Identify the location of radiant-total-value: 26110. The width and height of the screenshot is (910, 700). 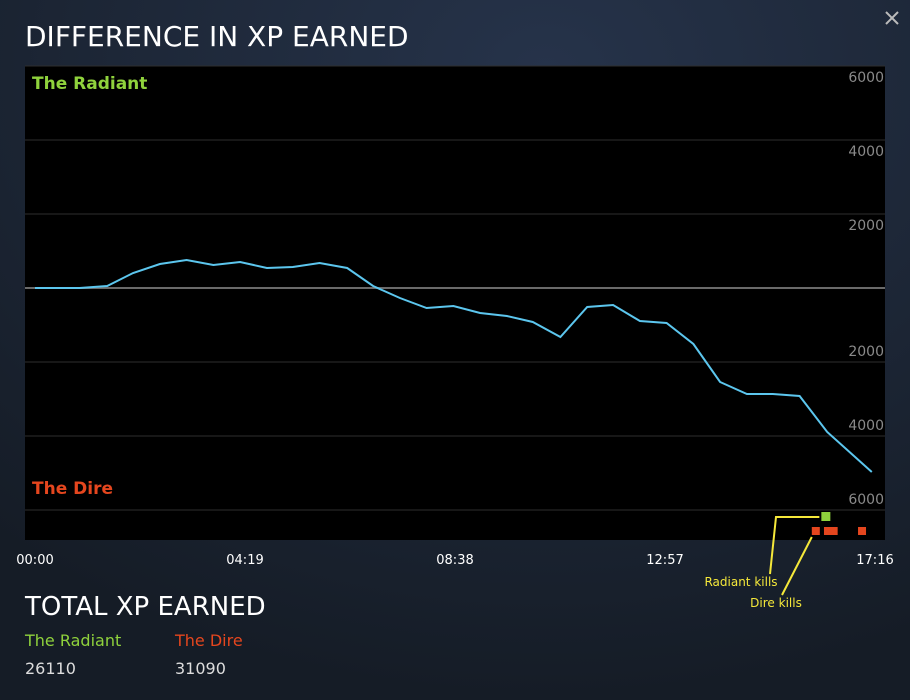
(50, 668).